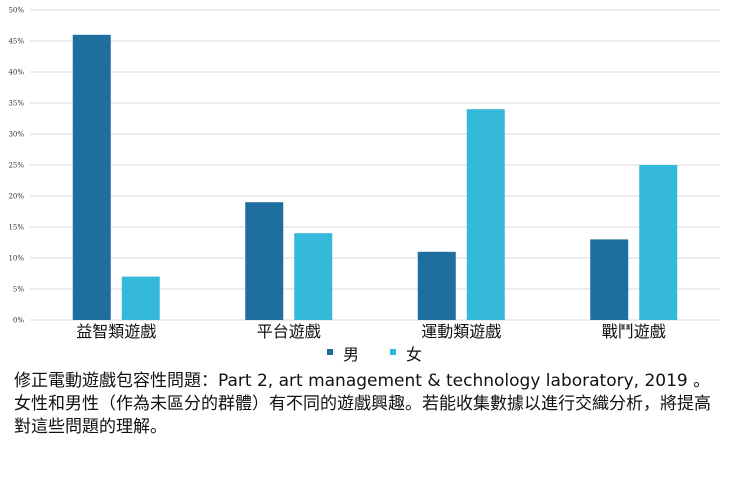  Describe the element at coordinates (116, 331) in the screenshot. I see `x-category-label: 益智類遊戲` at that location.